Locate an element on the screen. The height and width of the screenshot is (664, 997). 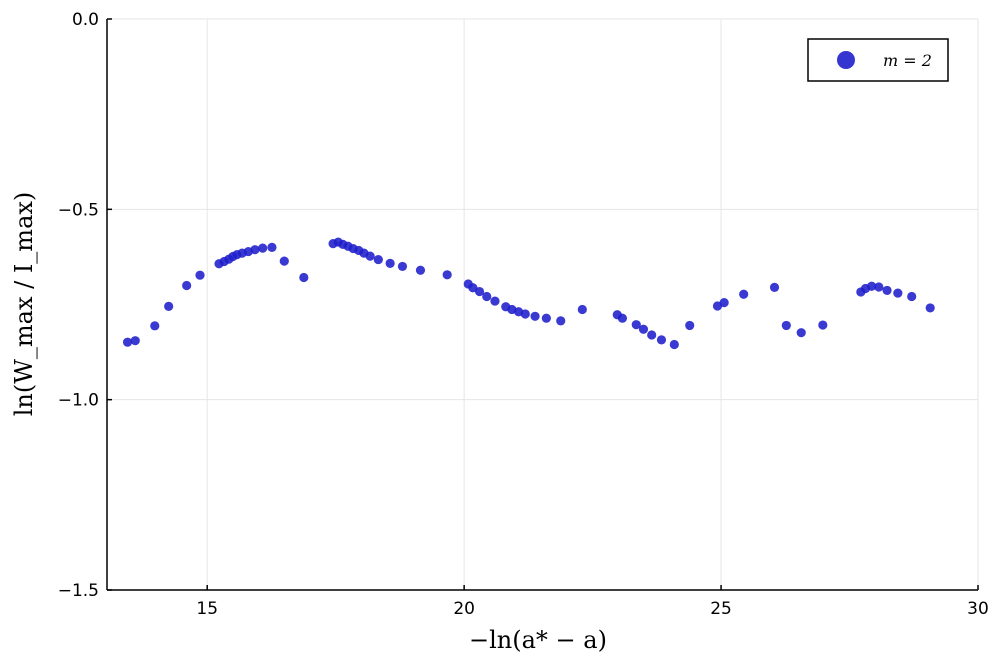
x-axis-title: −ln(a* − a) is located at coordinates (538, 640).